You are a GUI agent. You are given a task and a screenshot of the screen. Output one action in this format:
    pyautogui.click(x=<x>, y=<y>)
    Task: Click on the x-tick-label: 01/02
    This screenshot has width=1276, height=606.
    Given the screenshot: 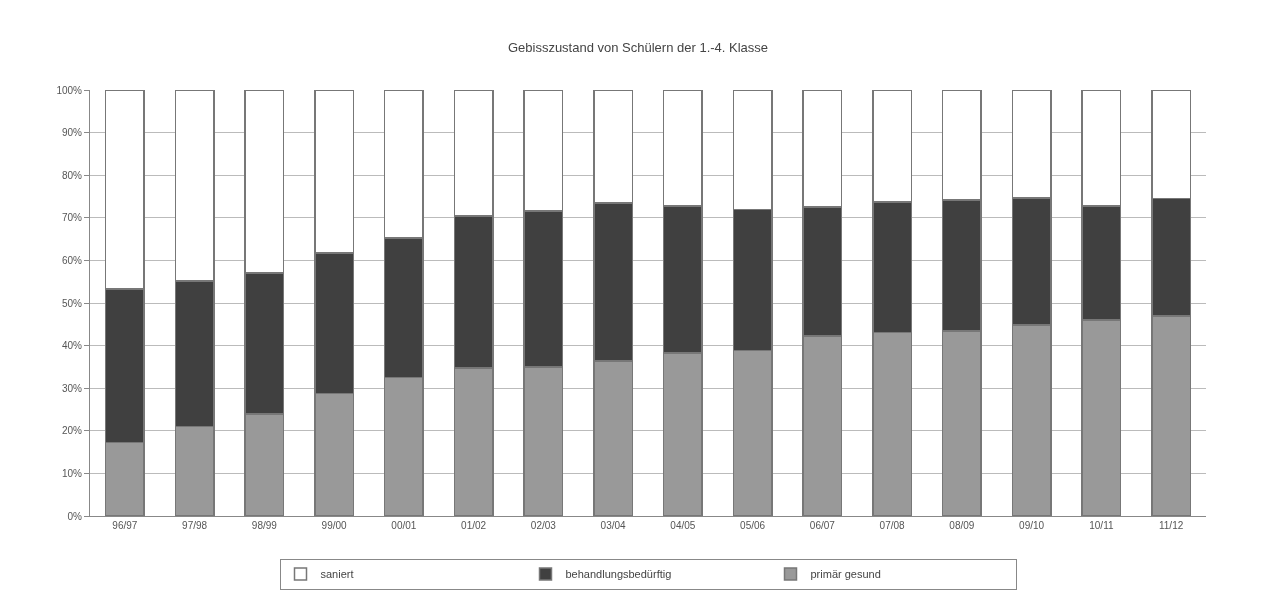 What is the action you would take?
    pyautogui.click(x=474, y=525)
    